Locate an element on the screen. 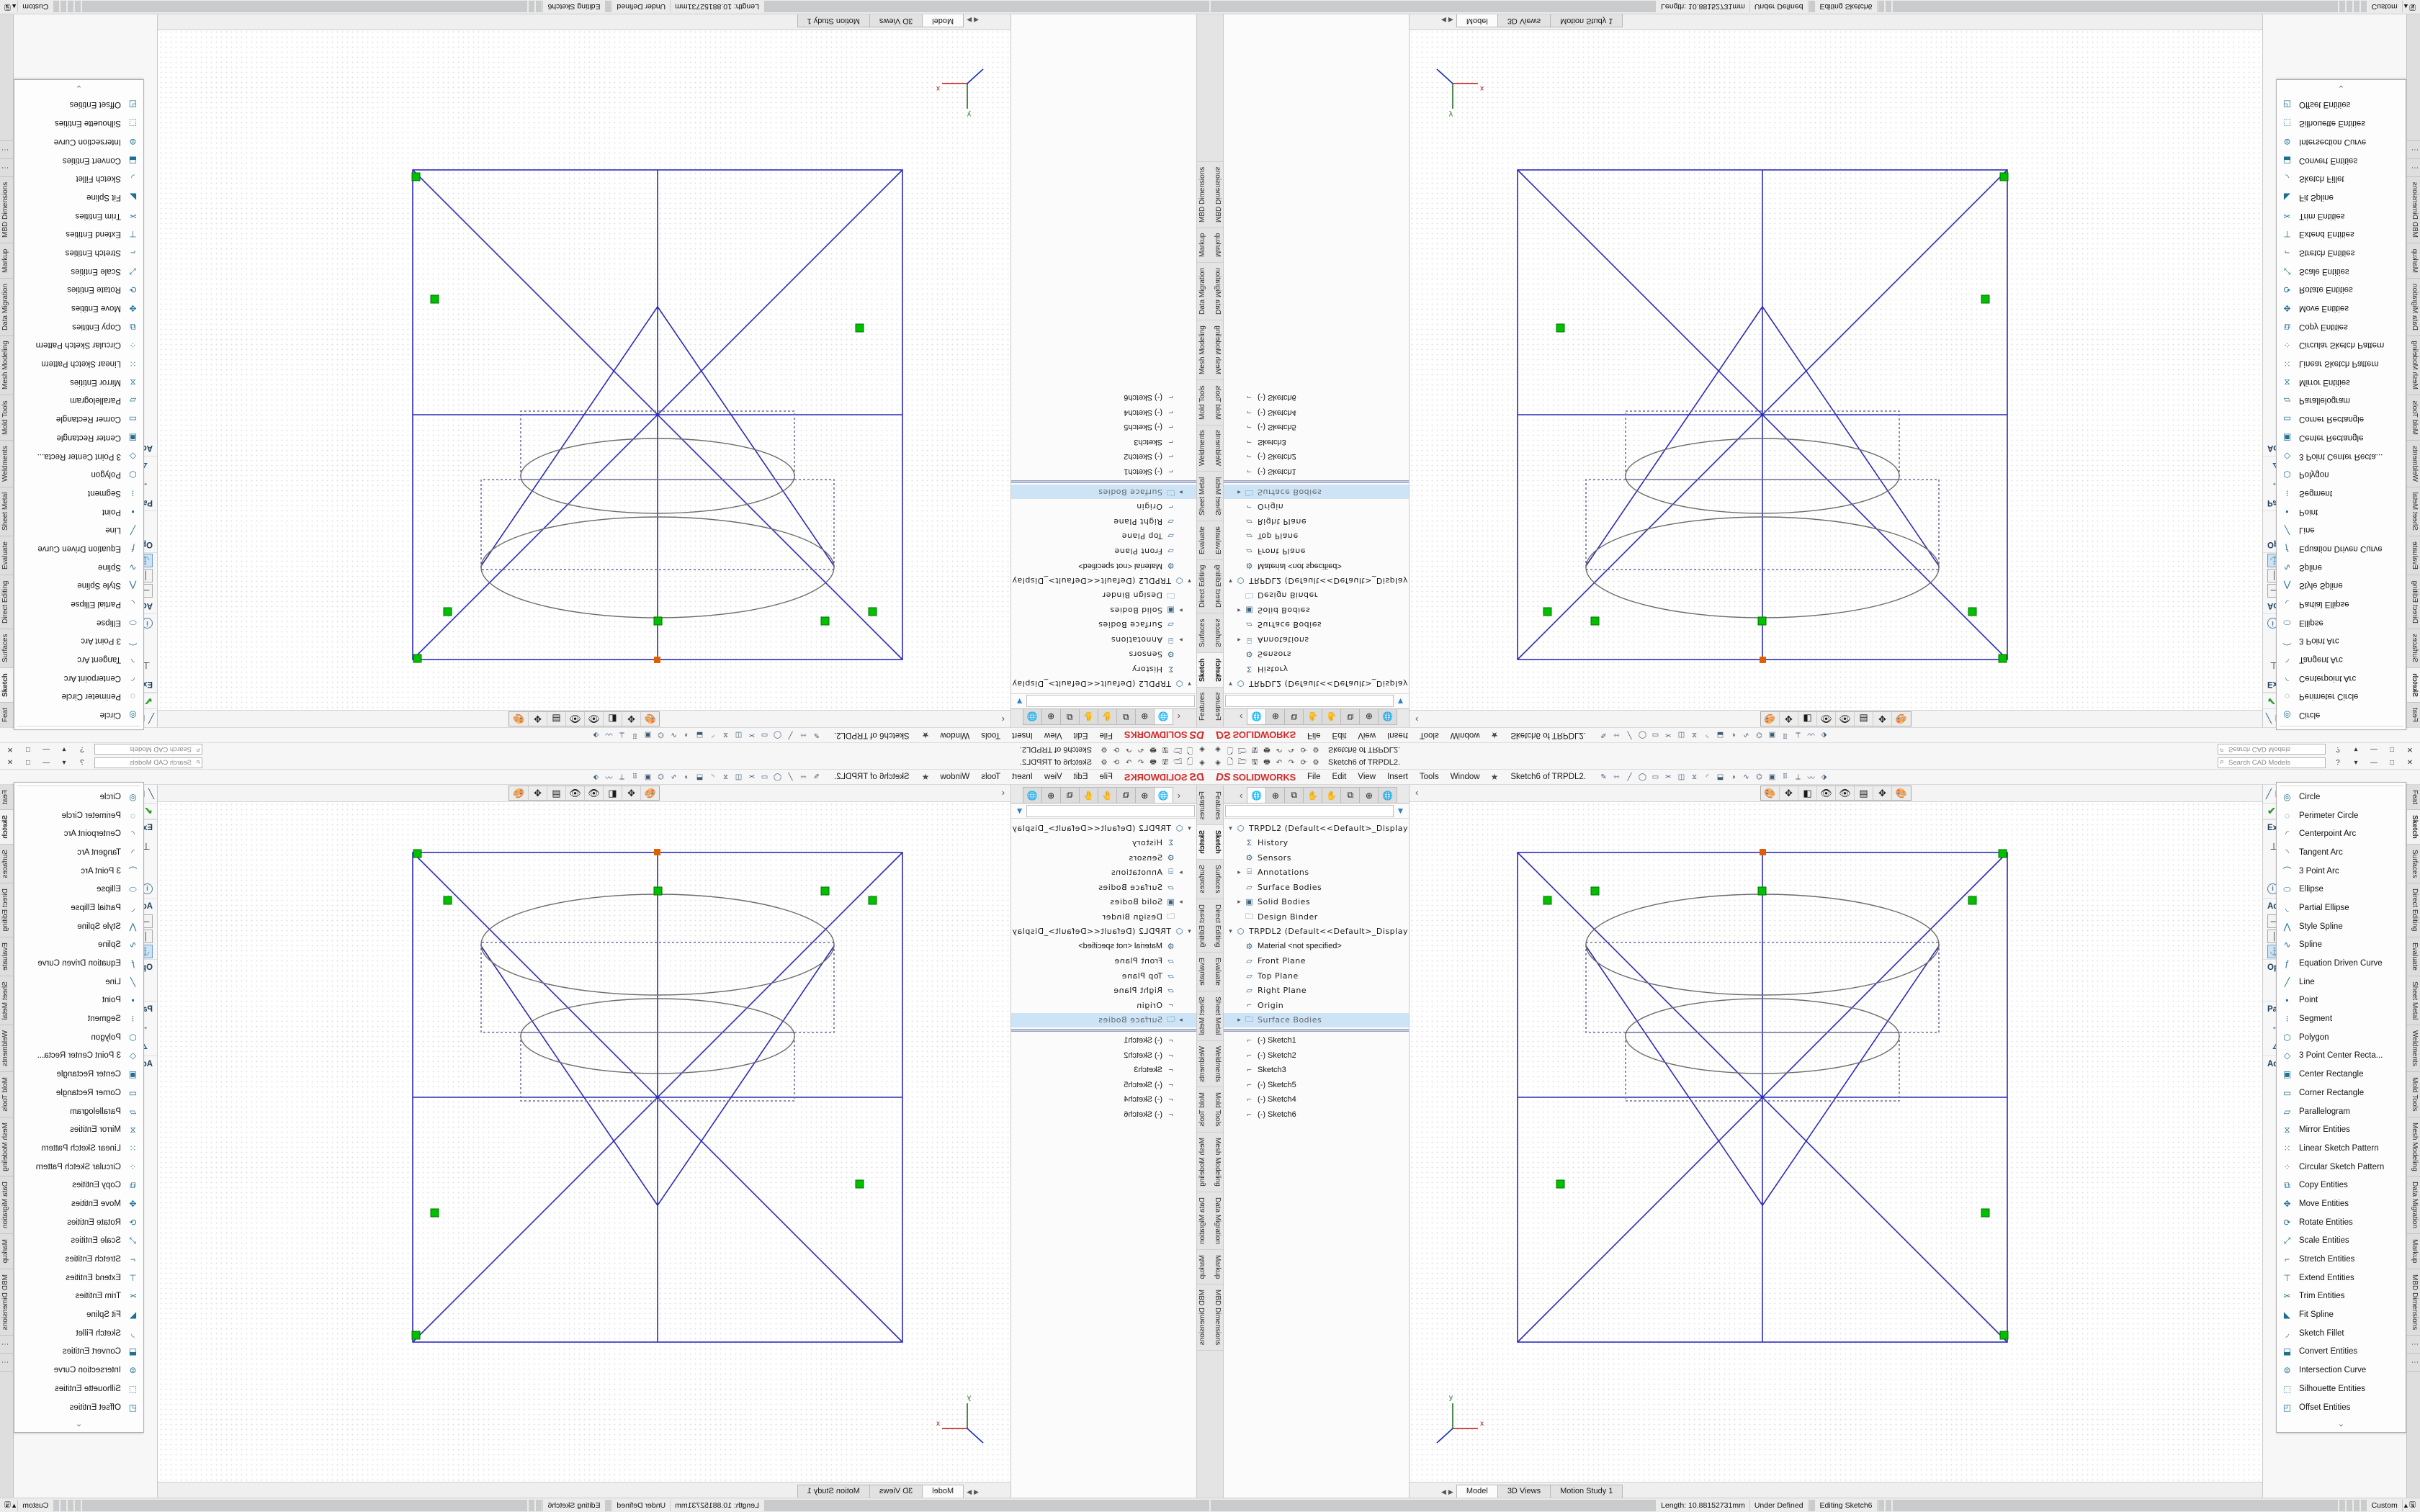 This screenshot has height=1512, width=2420. rtab-weldments: Weldments is located at coordinates (7, 1048).